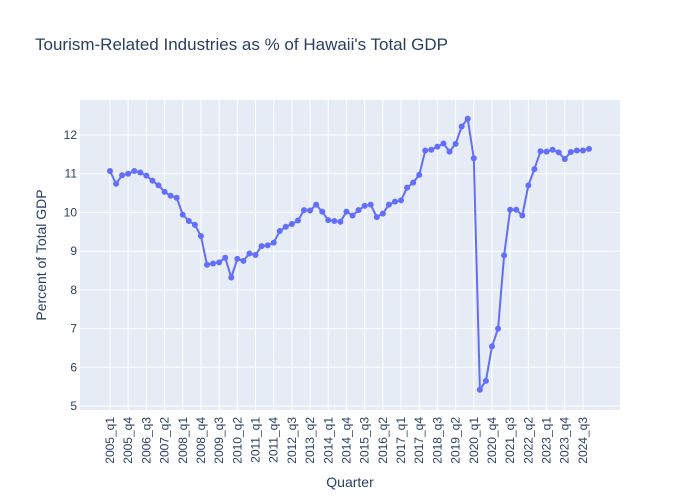 This screenshot has width=700, height=500. What do you see at coordinates (41, 254) in the screenshot?
I see `y-axis-label: Percent of Total GDP` at bounding box center [41, 254].